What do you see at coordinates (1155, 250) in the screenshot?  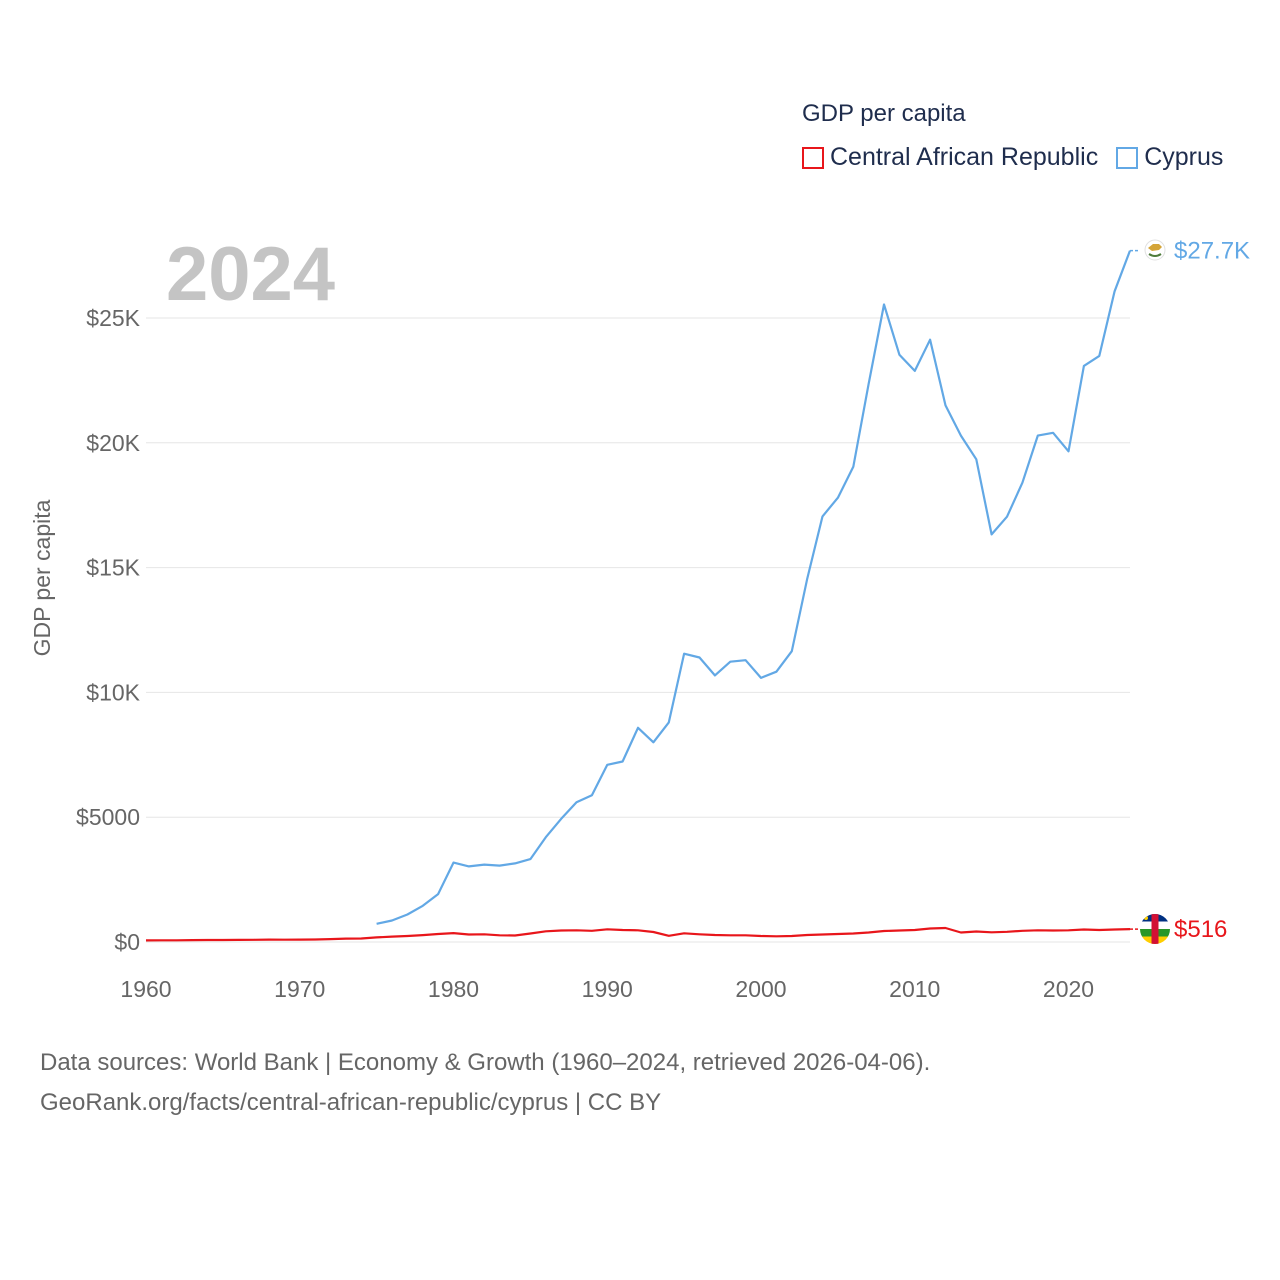 I see `cyprus-flag-icon` at bounding box center [1155, 250].